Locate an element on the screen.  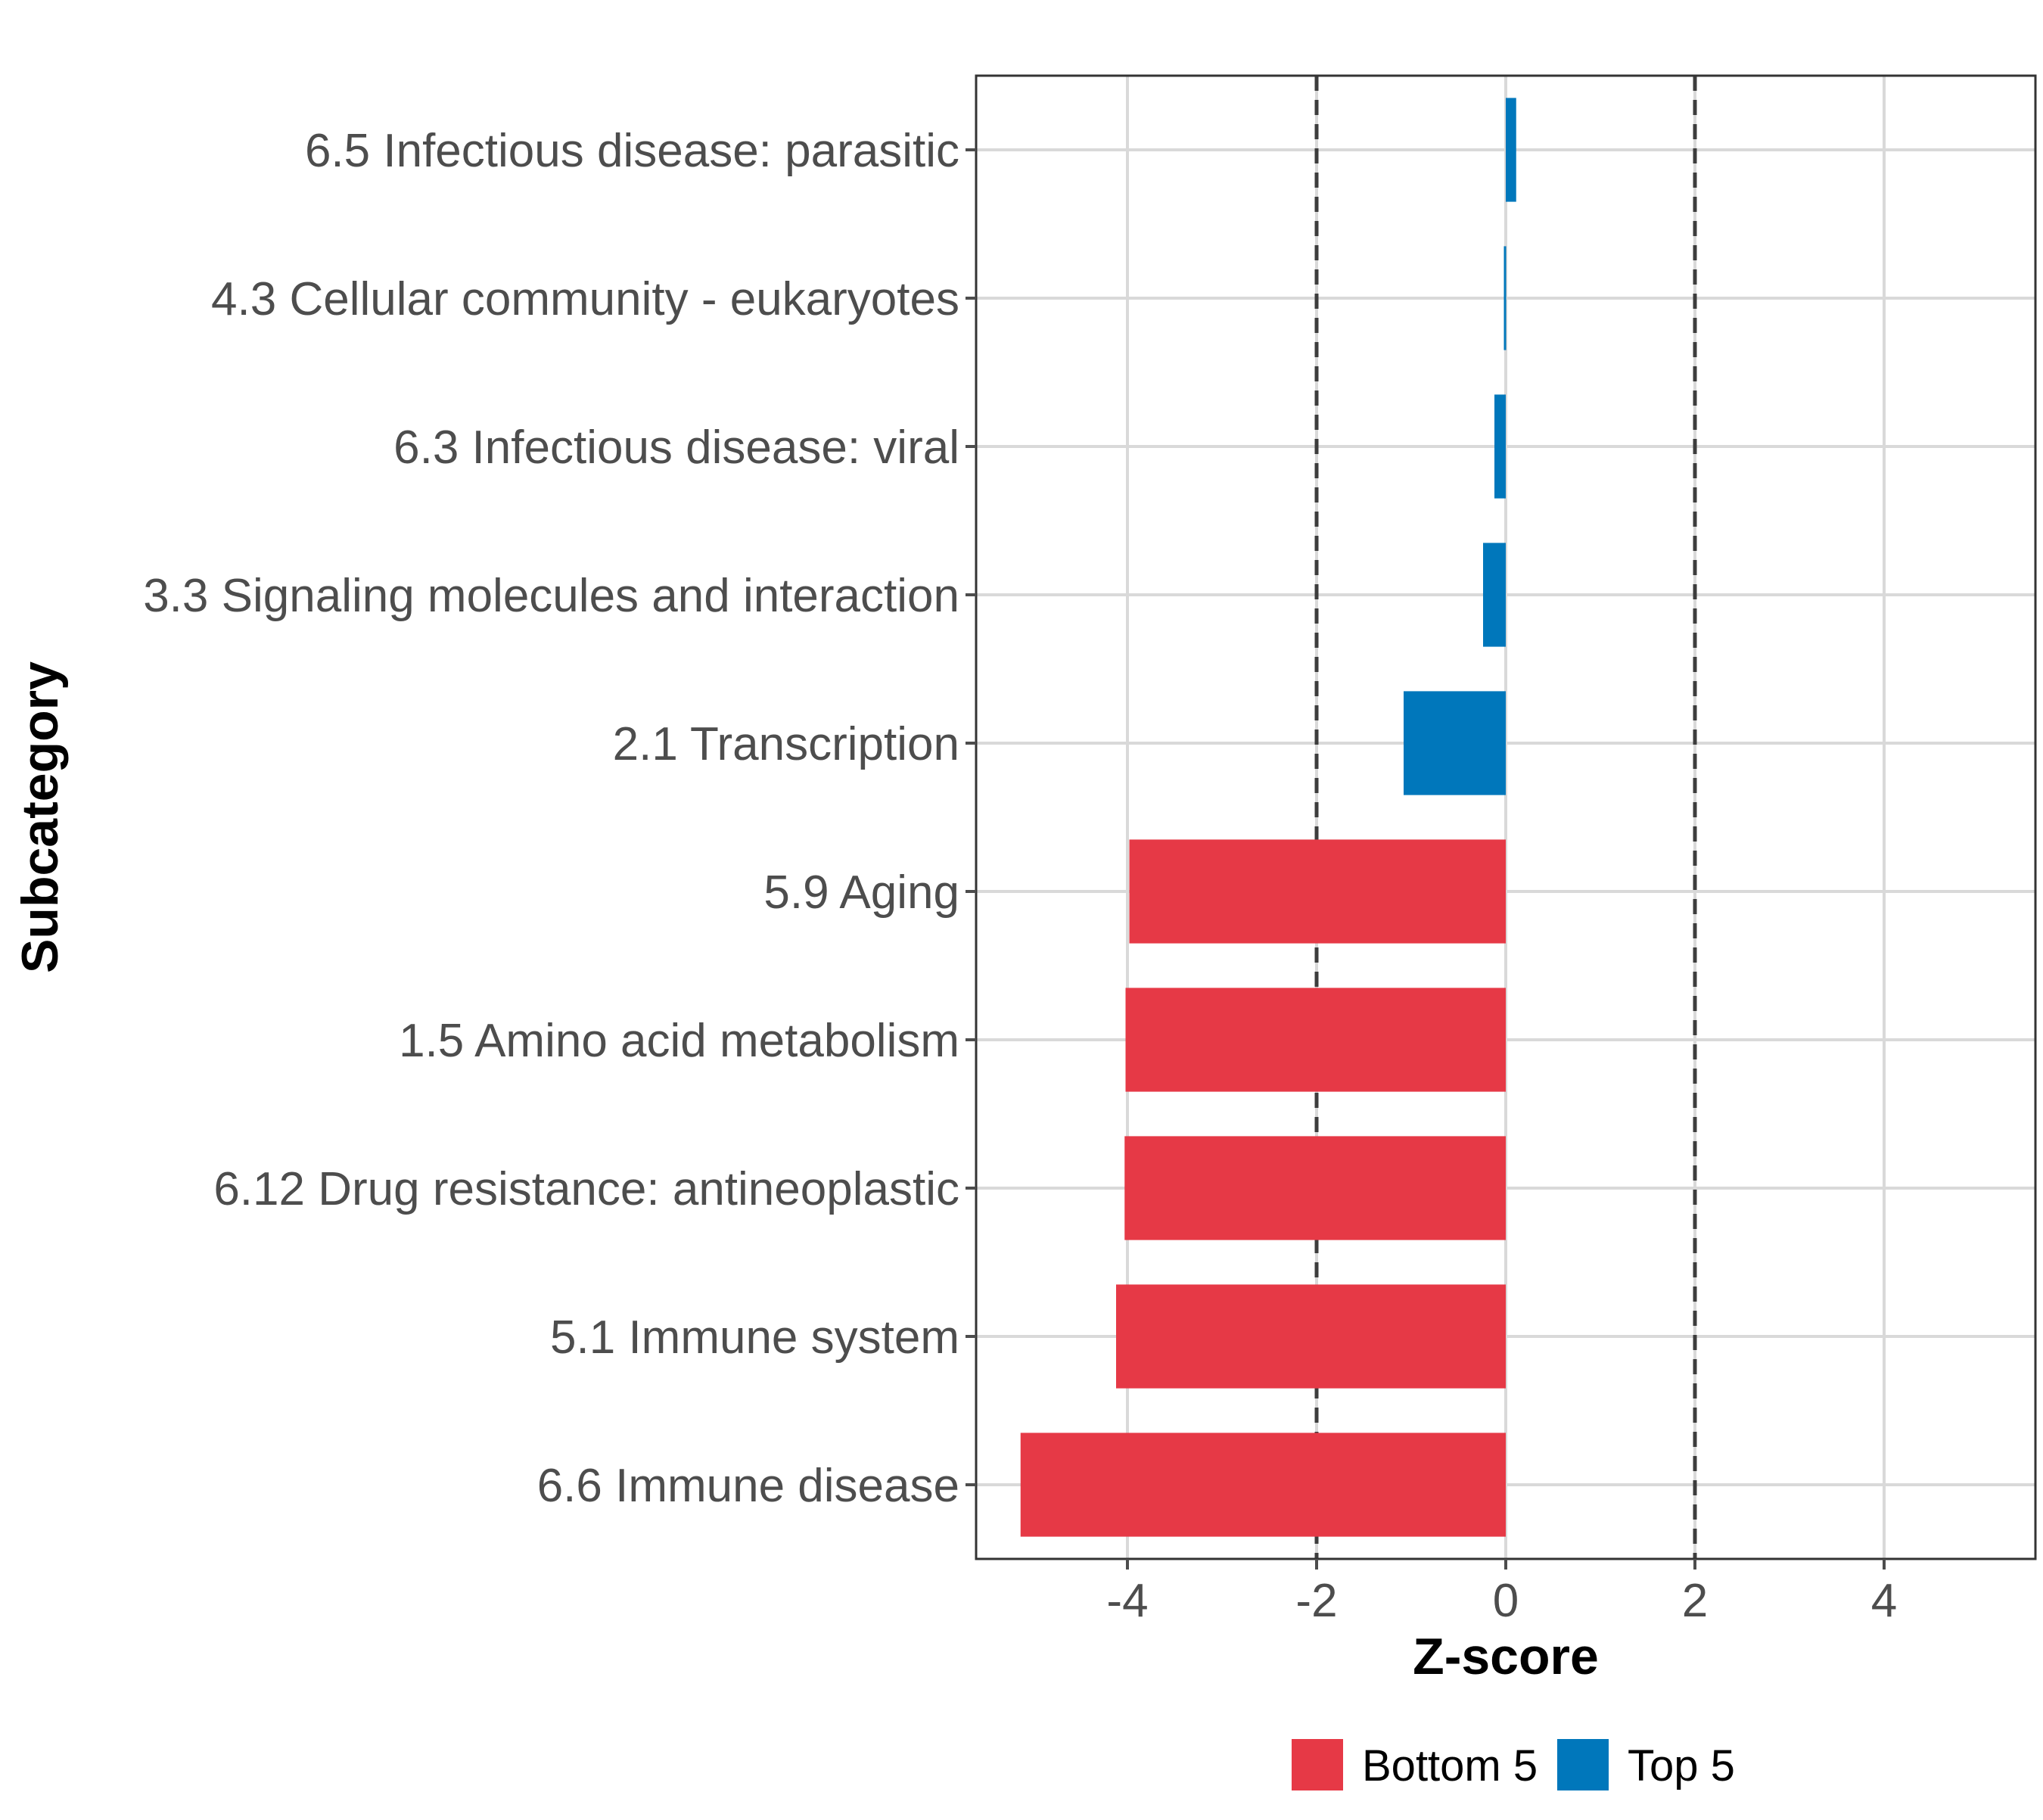
x-axis: -4 -2 0 2 4 is located at coordinates (1501, 1593).